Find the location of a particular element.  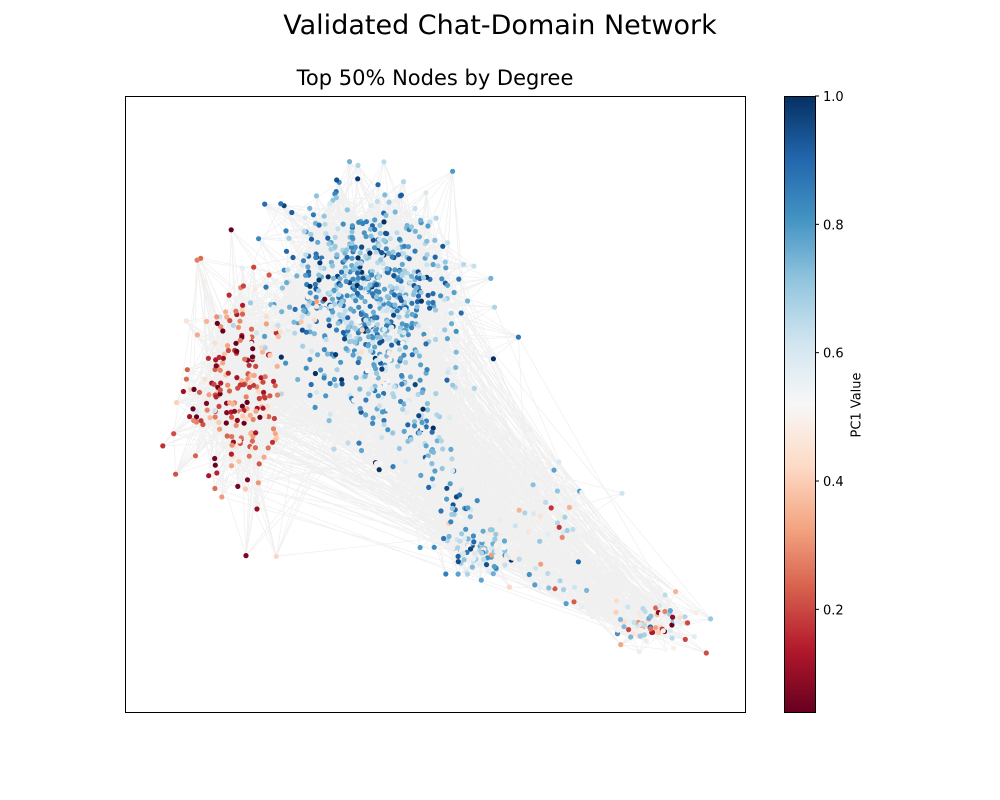

colorbar-tick-label: 0.4 is located at coordinates (833, 482).